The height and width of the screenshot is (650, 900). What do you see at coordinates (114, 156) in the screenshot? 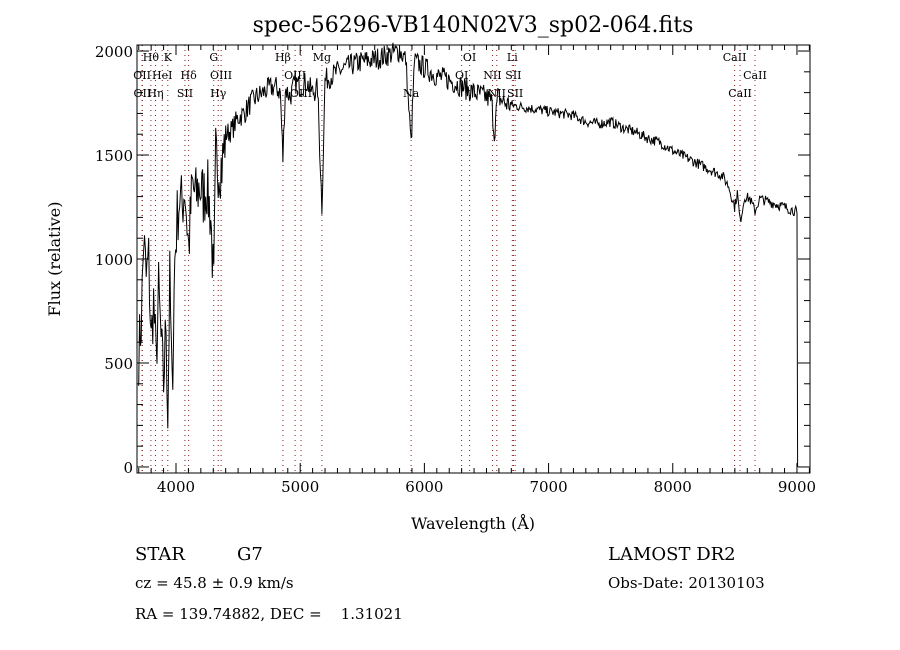
I see `y-tick-label: 1500` at bounding box center [114, 156].